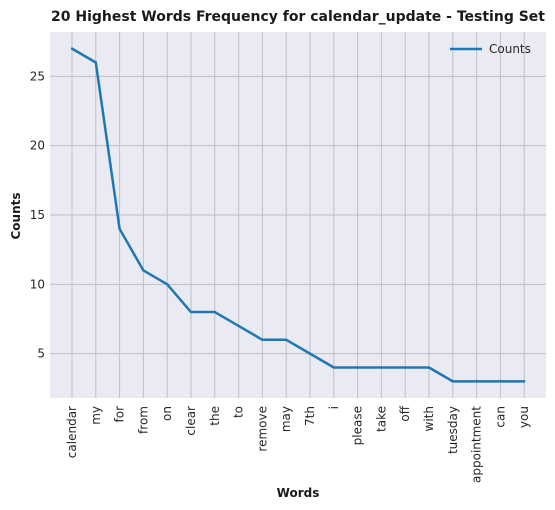 The width and height of the screenshot is (555, 510). Describe the element at coordinates (286, 419) in the screenshot. I see `x-tick-label: may` at that location.